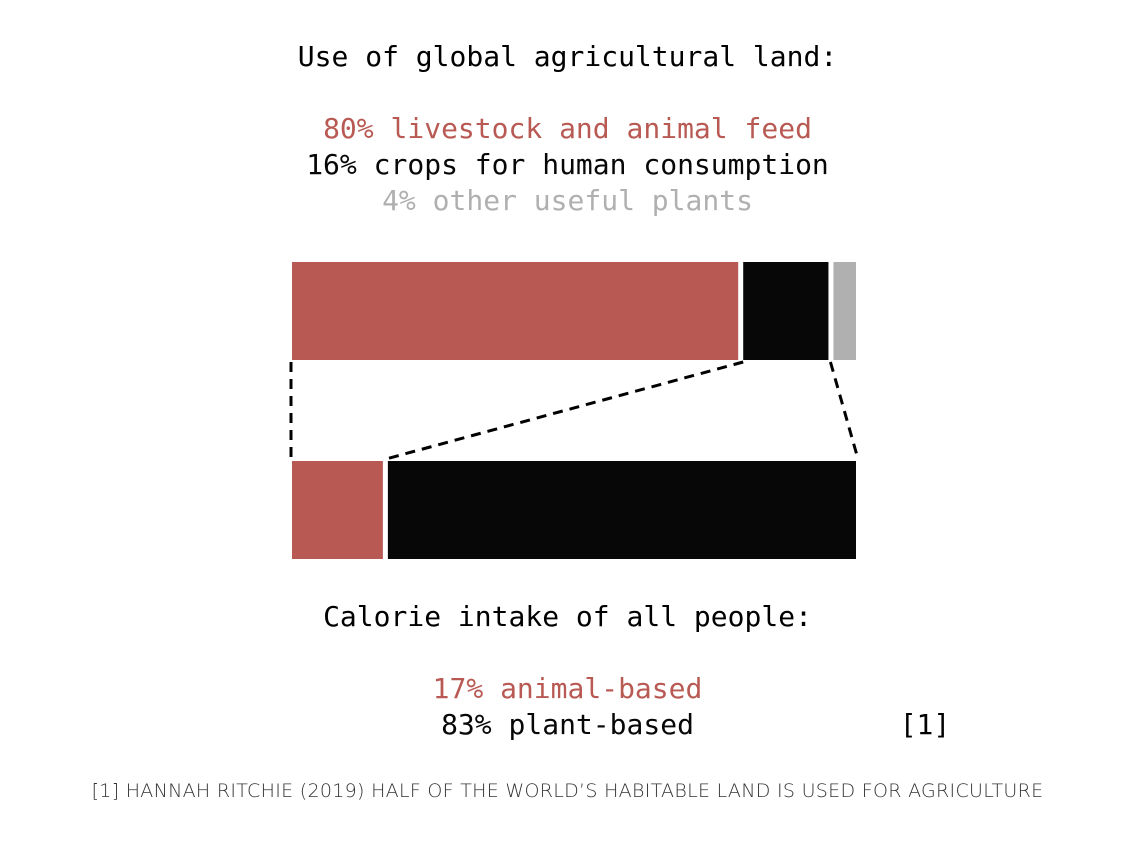 The height and width of the screenshot is (851, 1135). I want to click on land-use-title: Use of global agricultural land:, so click(567, 56).